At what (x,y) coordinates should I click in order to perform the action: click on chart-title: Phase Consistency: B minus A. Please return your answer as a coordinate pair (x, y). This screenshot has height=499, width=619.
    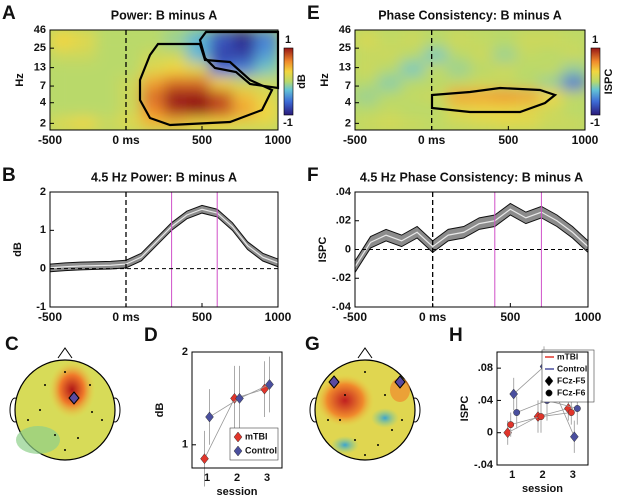
    Looking at the image, I should click on (470, 15).